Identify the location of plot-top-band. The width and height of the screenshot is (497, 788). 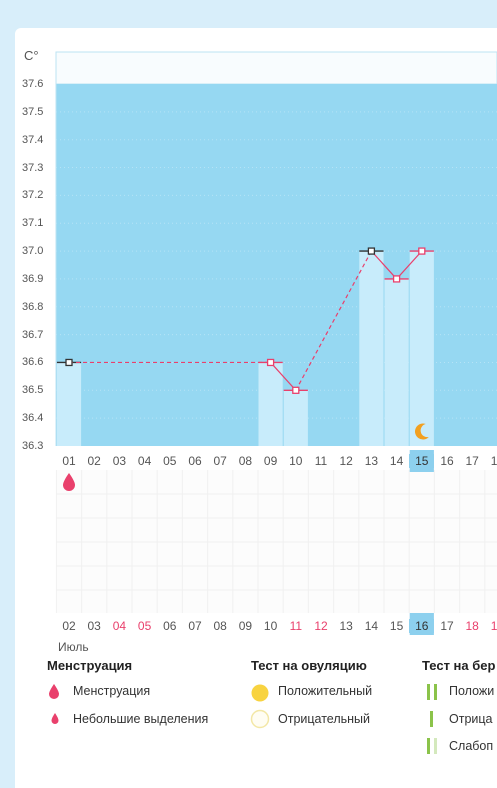
(276, 68).